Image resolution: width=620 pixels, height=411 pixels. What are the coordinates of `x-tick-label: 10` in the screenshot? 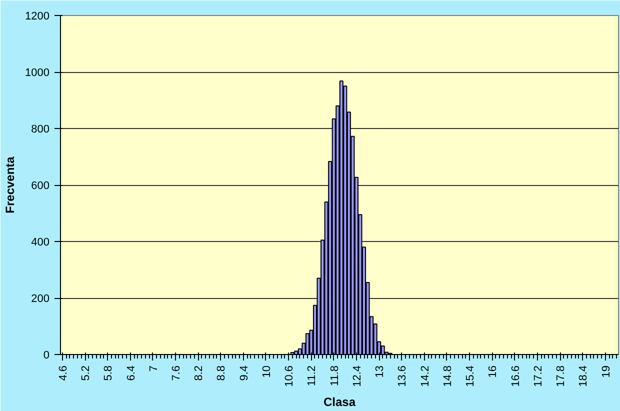 It's located at (266, 371).